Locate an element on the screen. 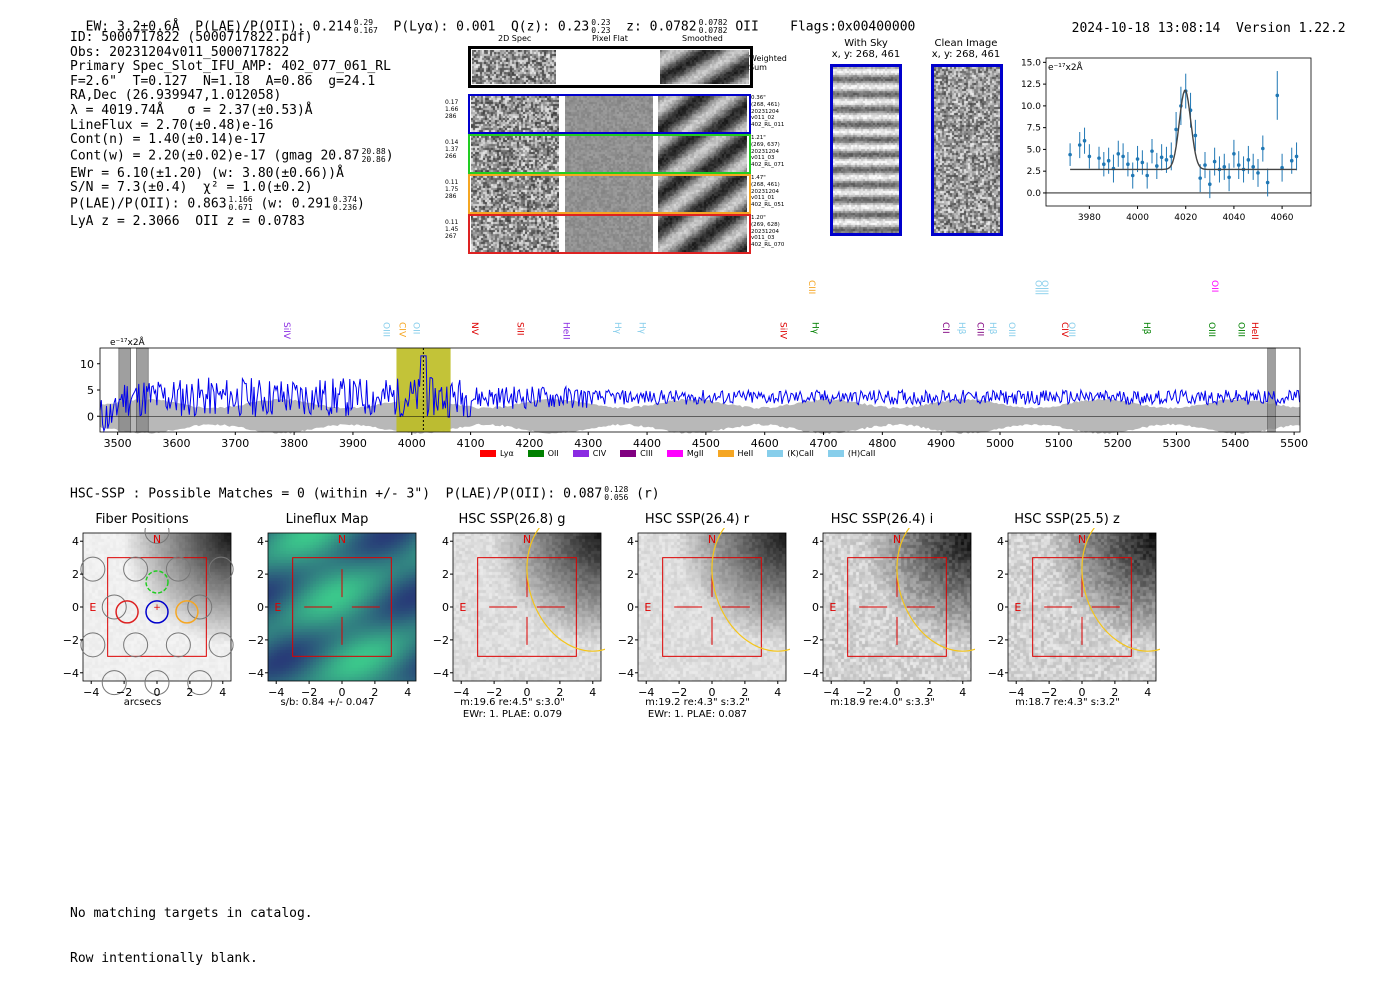 This screenshot has width=1400, height=981. legend-item: (H)CaII is located at coordinates (851, 453).